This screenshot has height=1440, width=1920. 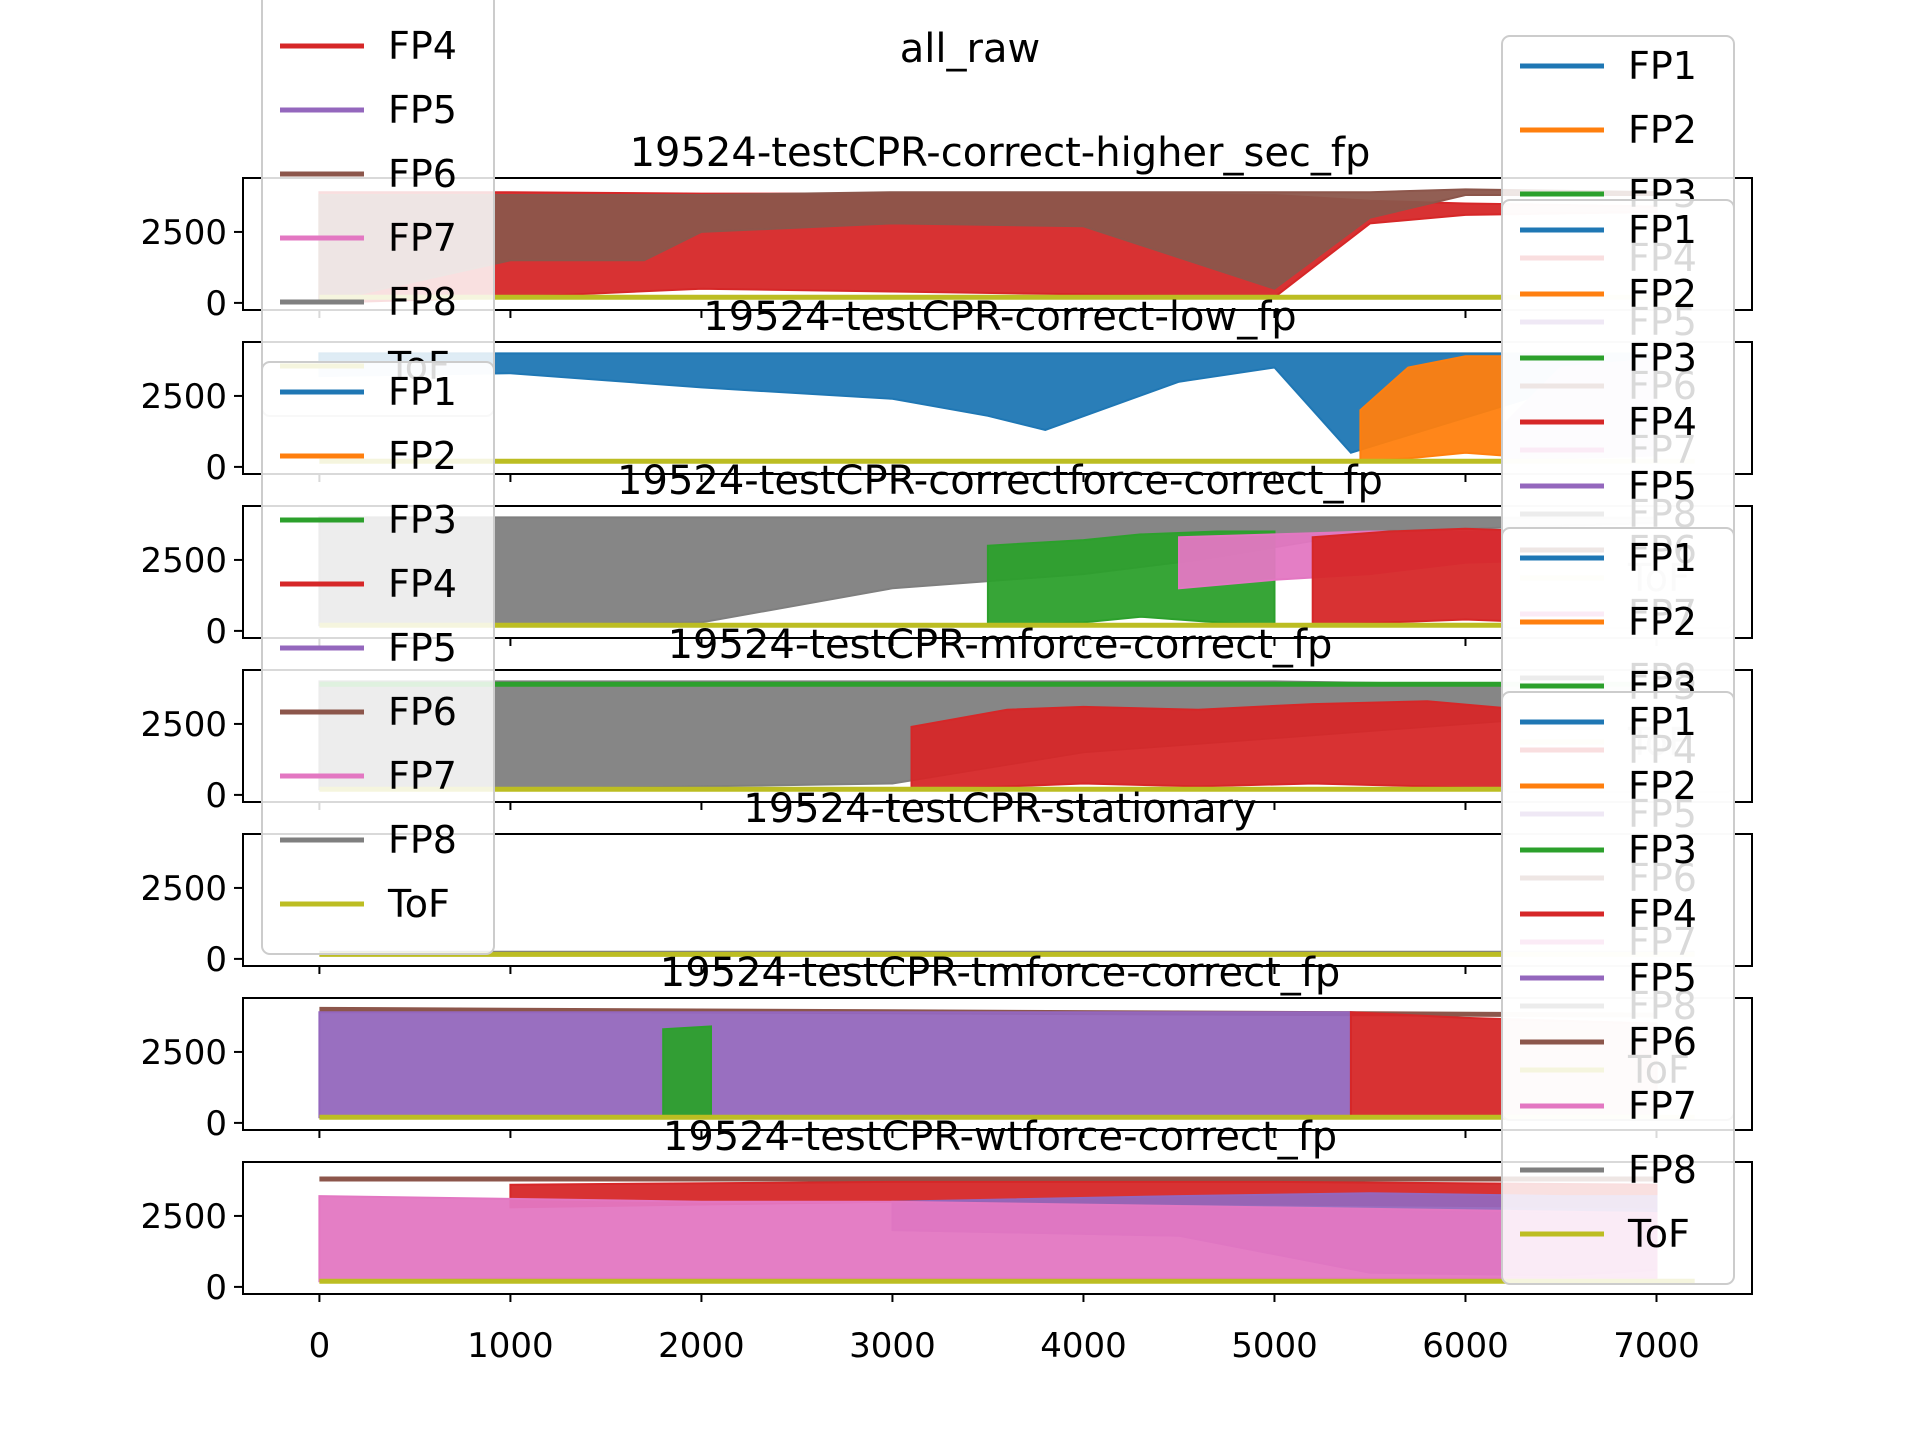 What do you see at coordinates (1083, 1346) in the screenshot?
I see `x-tick-label: 4000` at bounding box center [1083, 1346].